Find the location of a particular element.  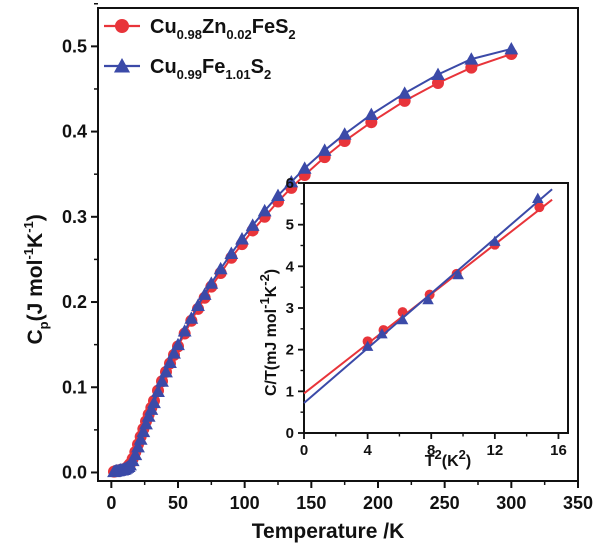

inset-y-tick-label: 3 is located at coordinates (290, 308).